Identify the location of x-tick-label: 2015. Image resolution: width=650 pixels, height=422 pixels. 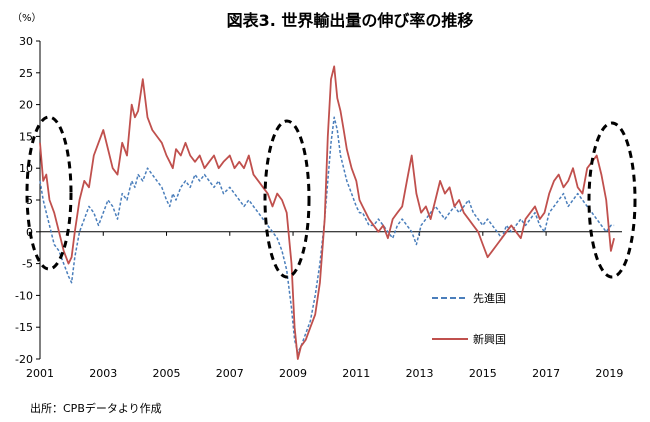
(483, 373).